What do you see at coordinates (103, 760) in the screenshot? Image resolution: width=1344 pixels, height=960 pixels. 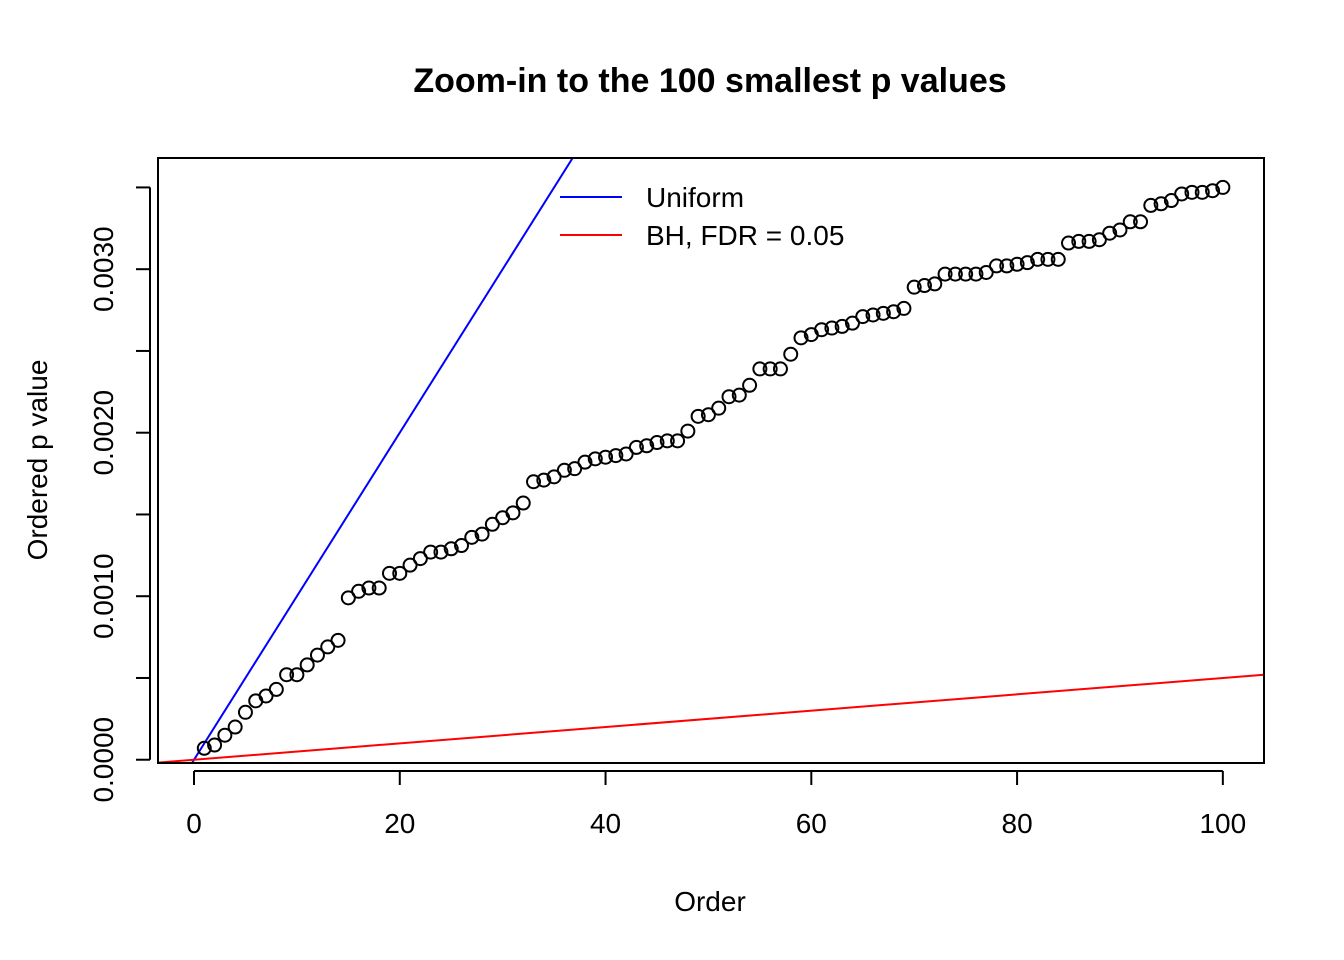 I see `y-tick-label: 0.0000` at bounding box center [103, 760].